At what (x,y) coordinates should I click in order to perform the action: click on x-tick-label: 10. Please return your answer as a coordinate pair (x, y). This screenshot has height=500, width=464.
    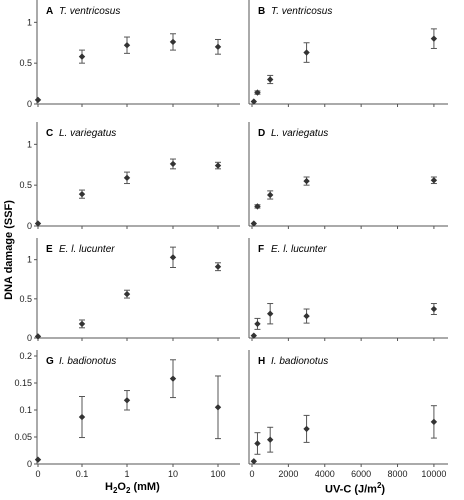
    Looking at the image, I should click on (173, 474).